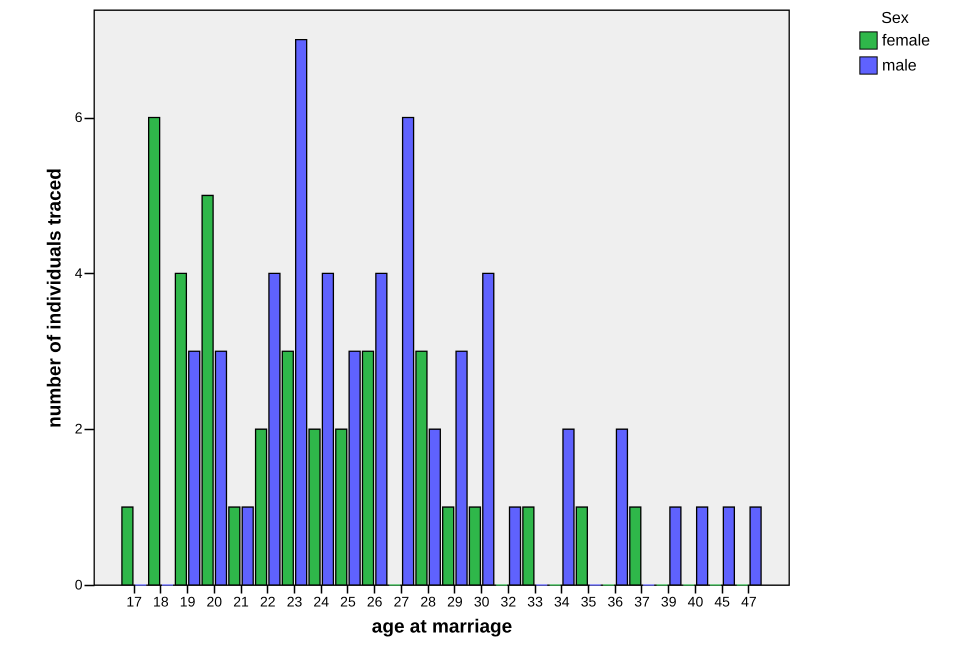 Image resolution: width=972 pixels, height=666 pixels. I want to click on x-tick-label: 26, so click(374, 602).